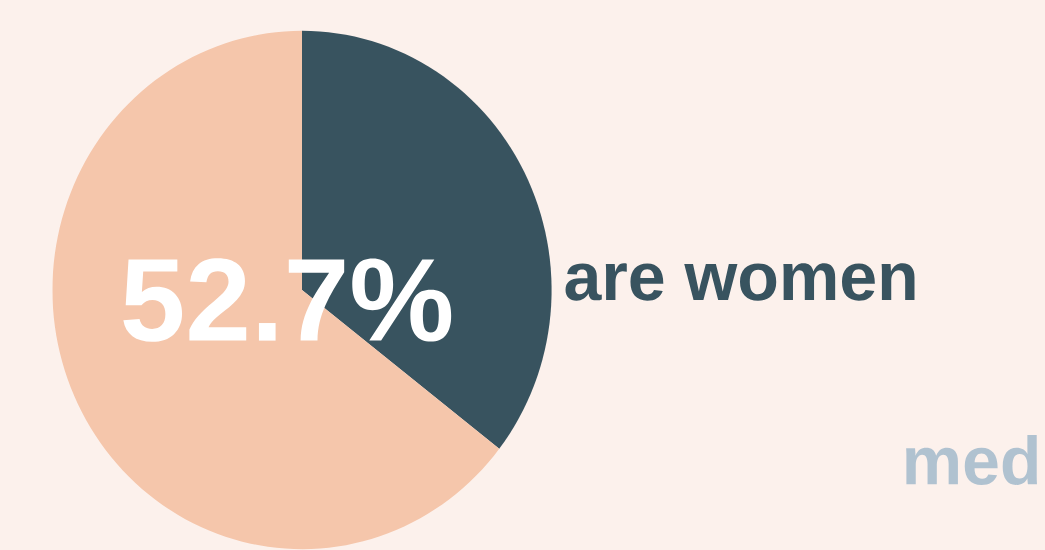 Image resolution: width=1045 pixels, height=550 pixels. What do you see at coordinates (740, 282) in the screenshot?
I see `text: are women` at bounding box center [740, 282].